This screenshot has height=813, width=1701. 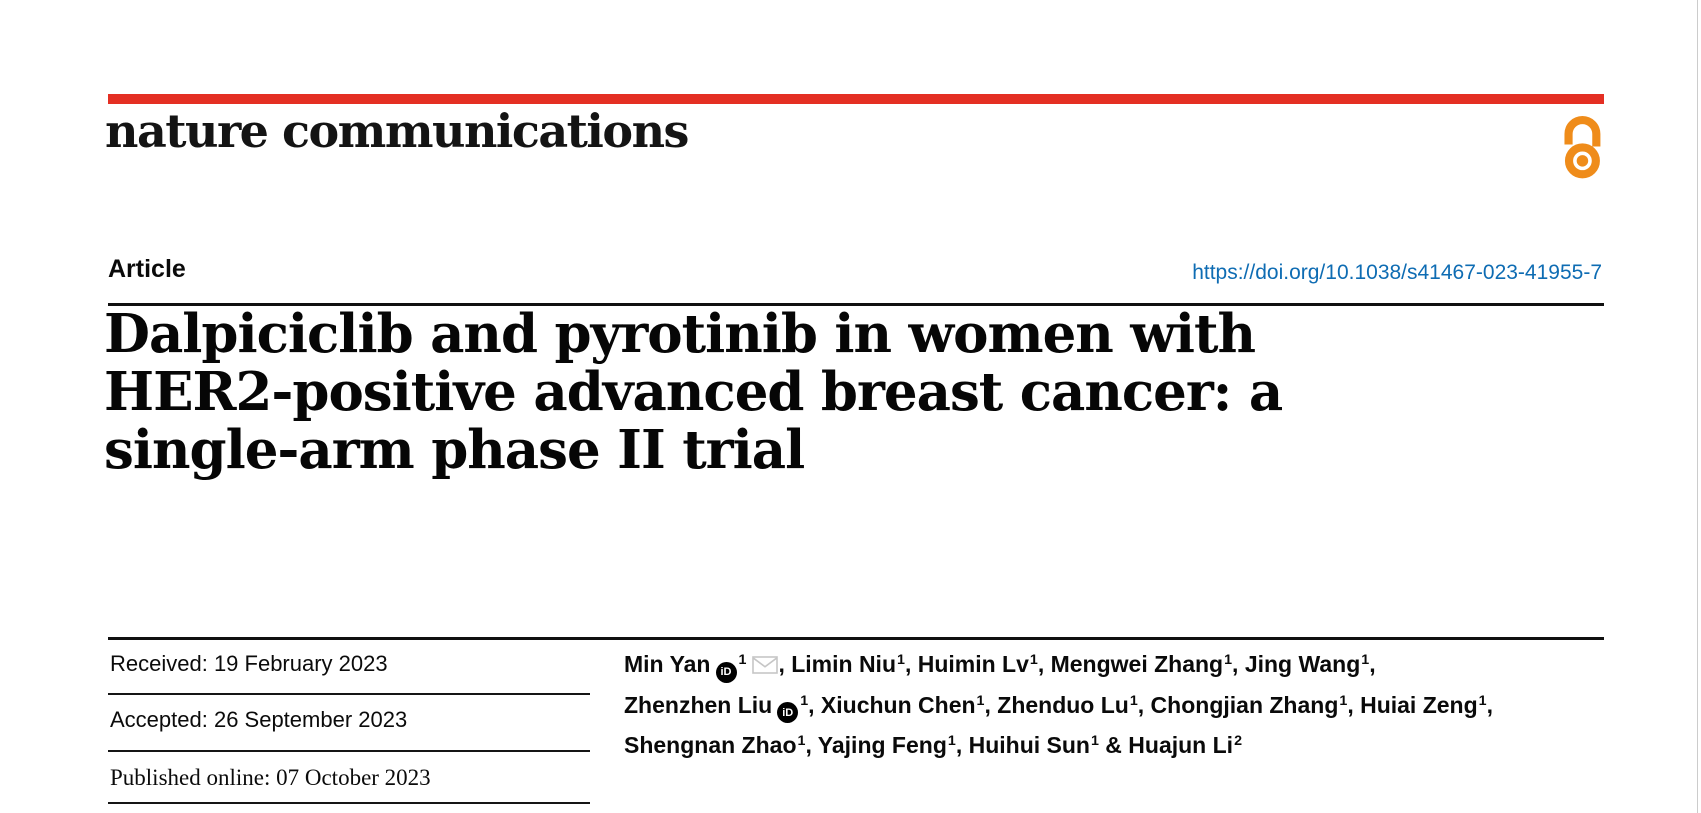 What do you see at coordinates (765, 666) in the screenshot?
I see `email-icon` at bounding box center [765, 666].